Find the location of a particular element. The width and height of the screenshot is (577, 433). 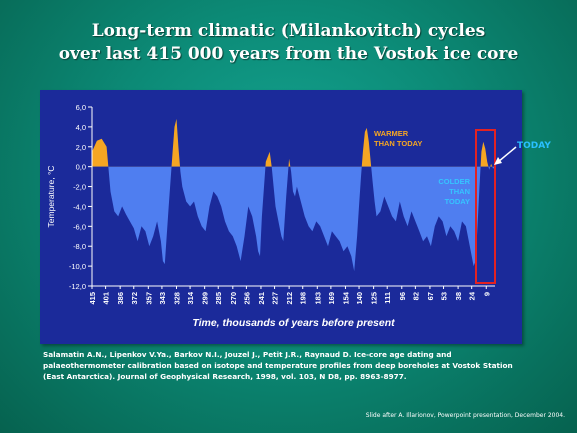

title-line-1: Long-term climatic (Milankovitch) cycles is located at coordinates (288, 31).